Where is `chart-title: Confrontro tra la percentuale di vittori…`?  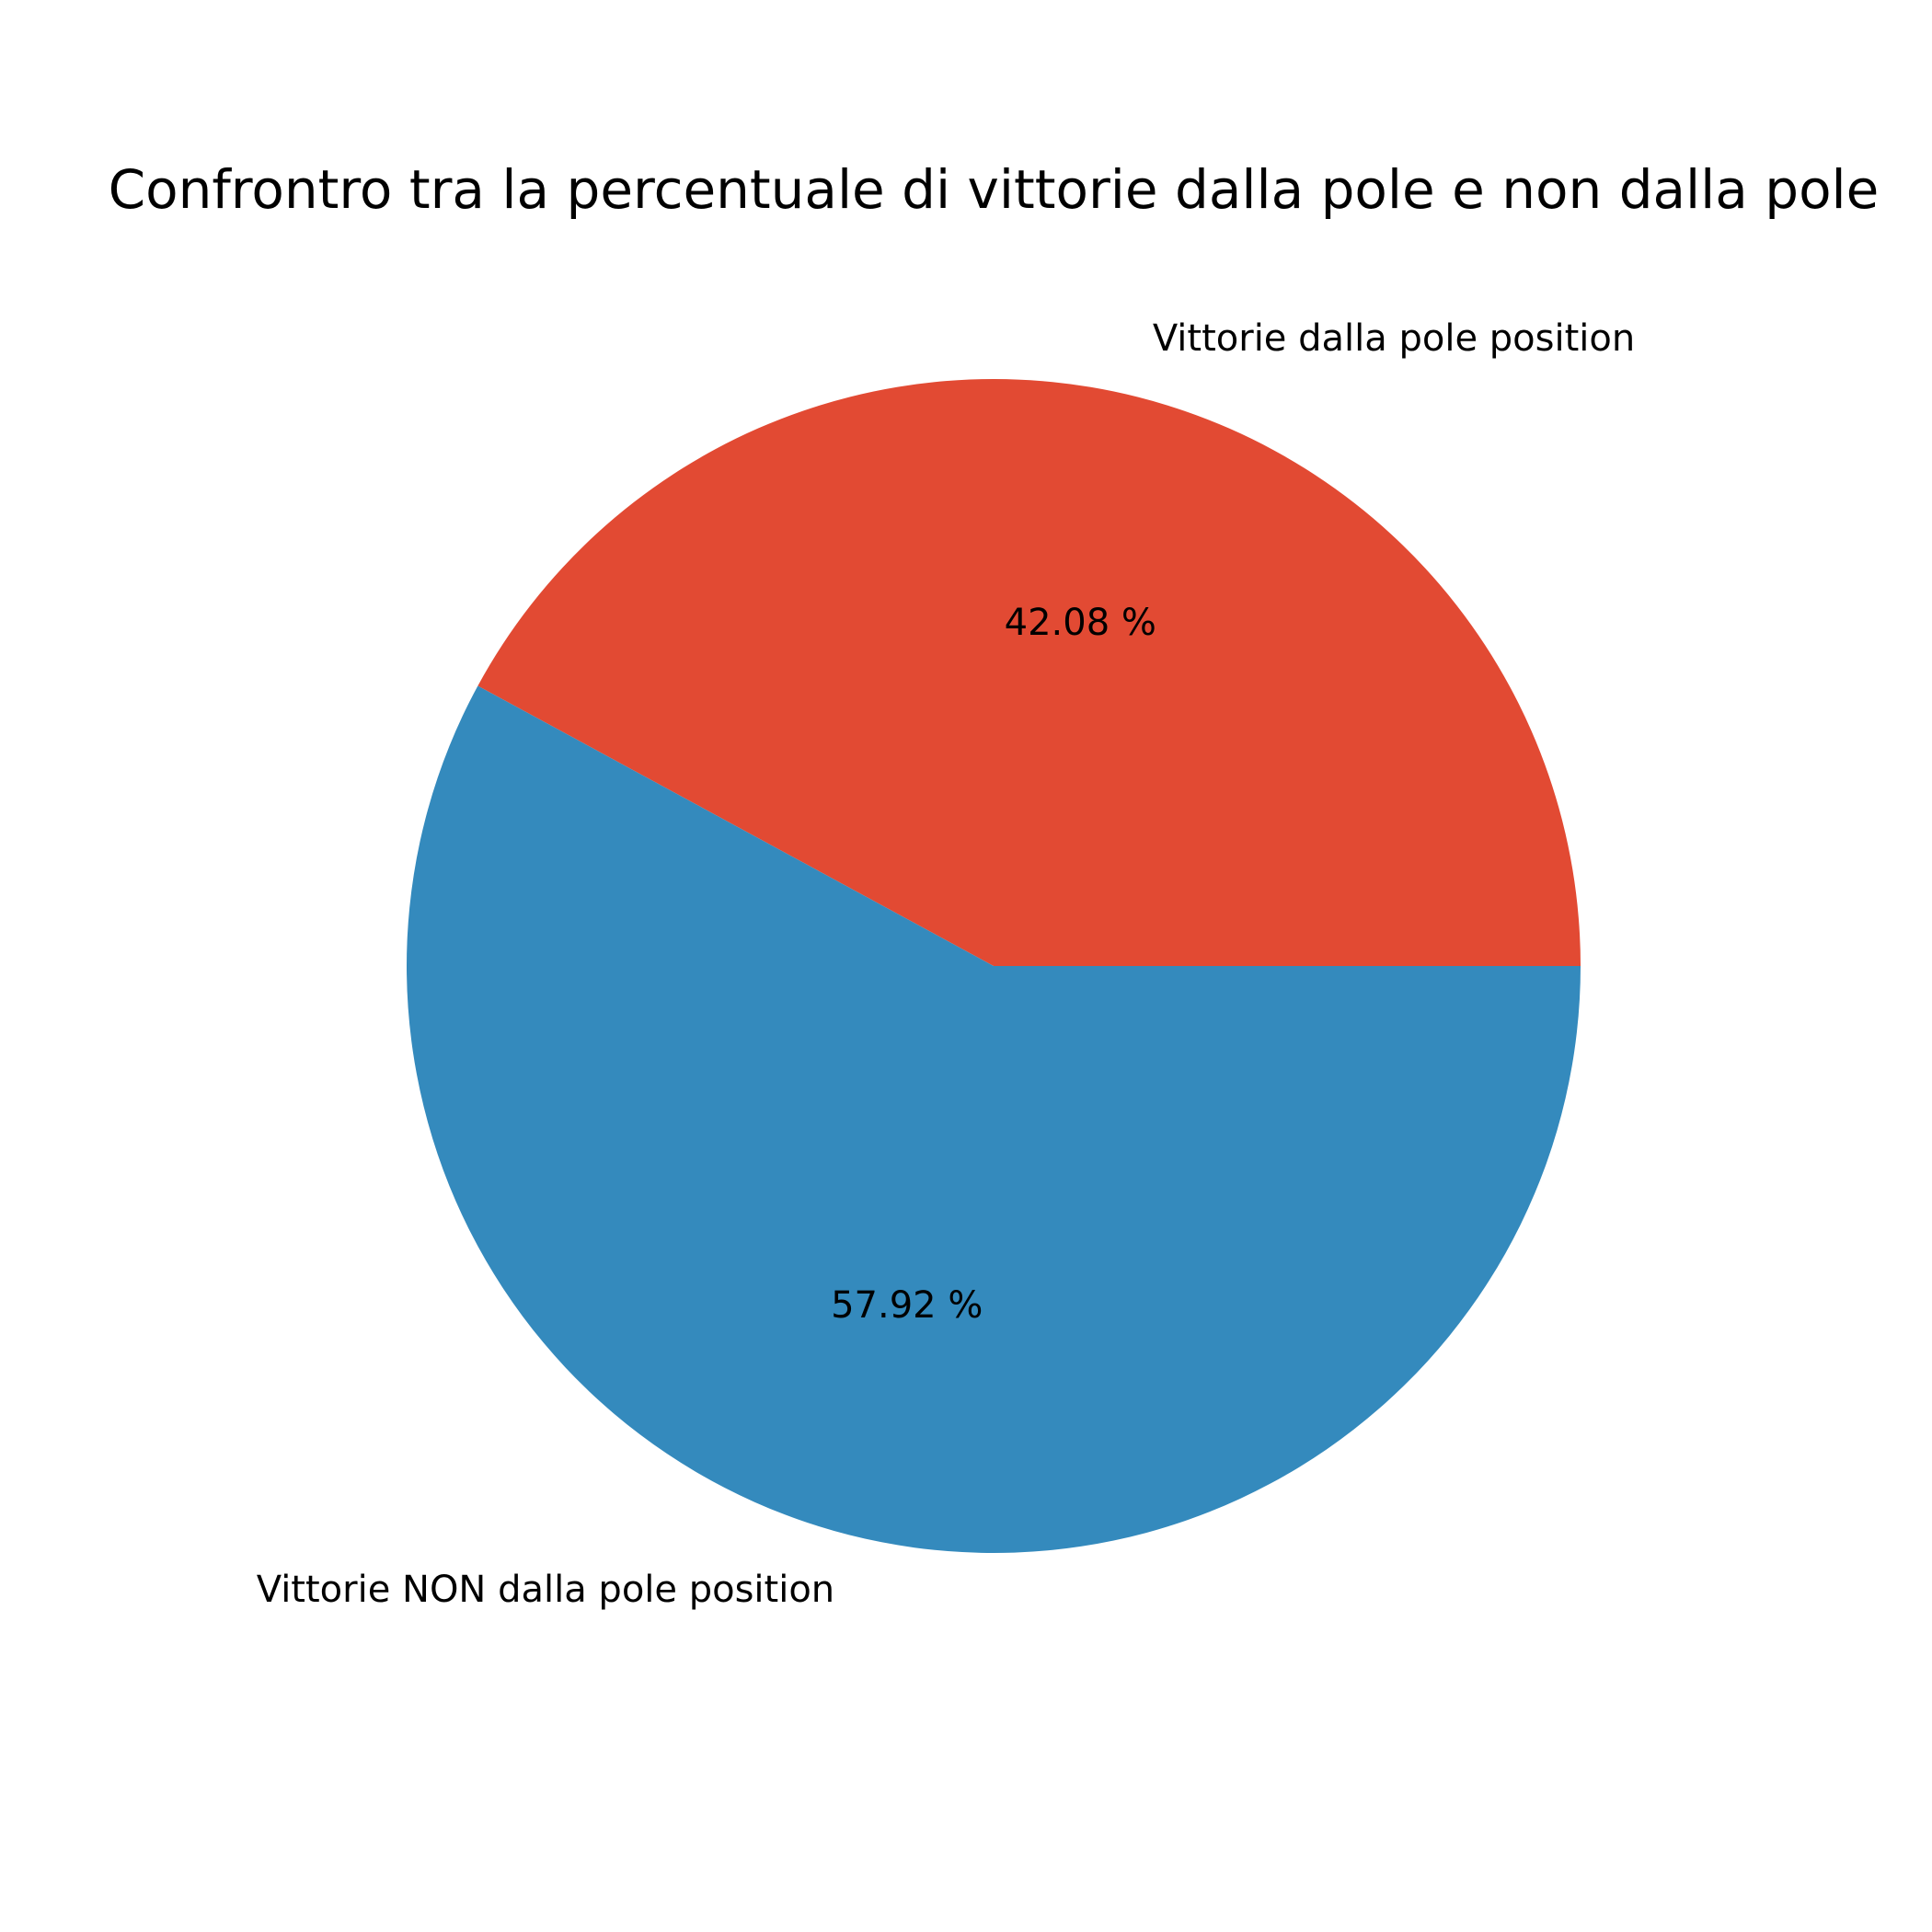 chart-title: Confrontro tra la percentuale di vittori… is located at coordinates (995, 189).